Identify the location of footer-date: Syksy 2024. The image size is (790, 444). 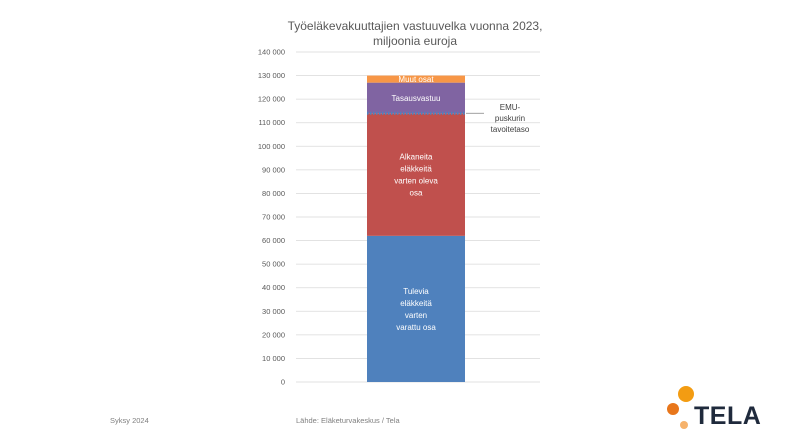
(129, 420).